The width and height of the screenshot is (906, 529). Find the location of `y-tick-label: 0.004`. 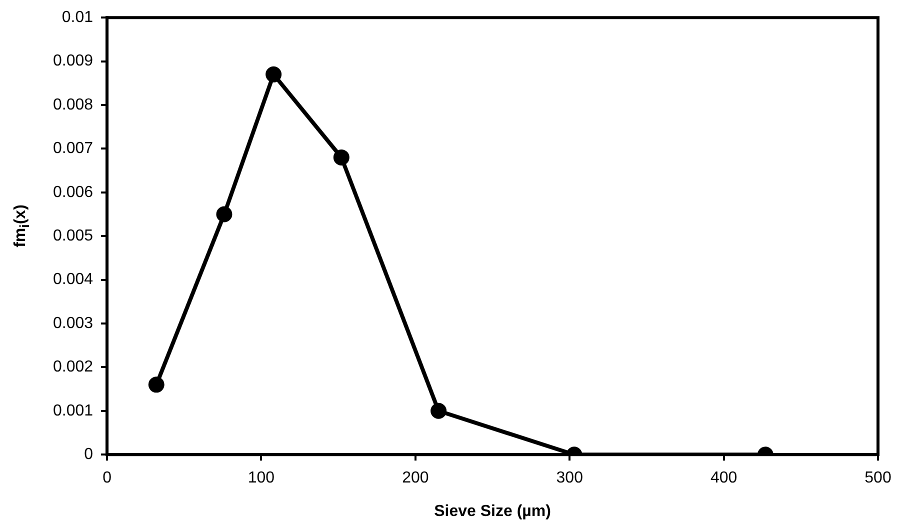

y-tick-label: 0.004 is located at coordinates (73, 279).